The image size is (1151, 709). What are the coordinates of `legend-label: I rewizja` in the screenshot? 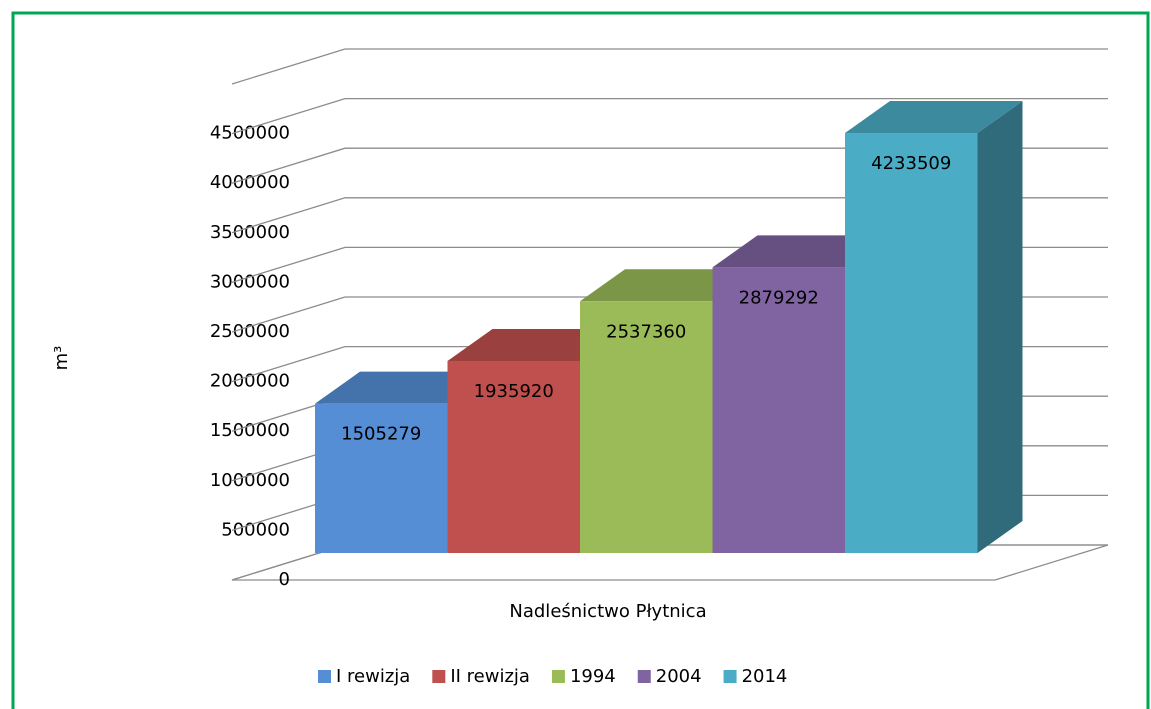 It's located at (373, 676).